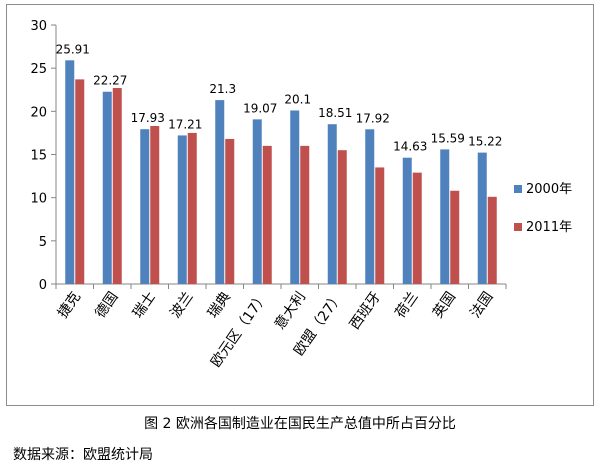 The width and height of the screenshot is (600, 475). Describe the element at coordinates (83, 455) in the screenshot. I see `data-source-note: 数据来源：欧盟统计局` at that location.